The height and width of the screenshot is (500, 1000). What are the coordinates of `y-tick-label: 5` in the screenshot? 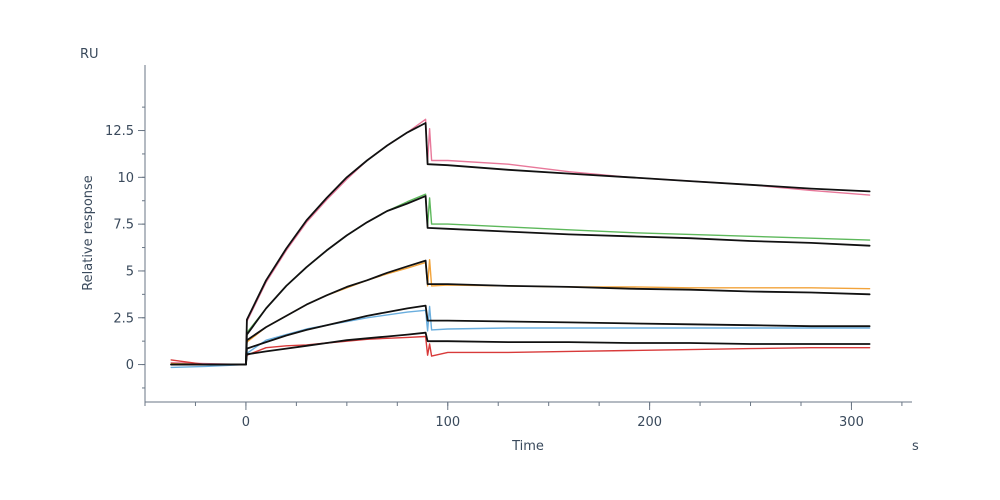 It's located at (130, 271).